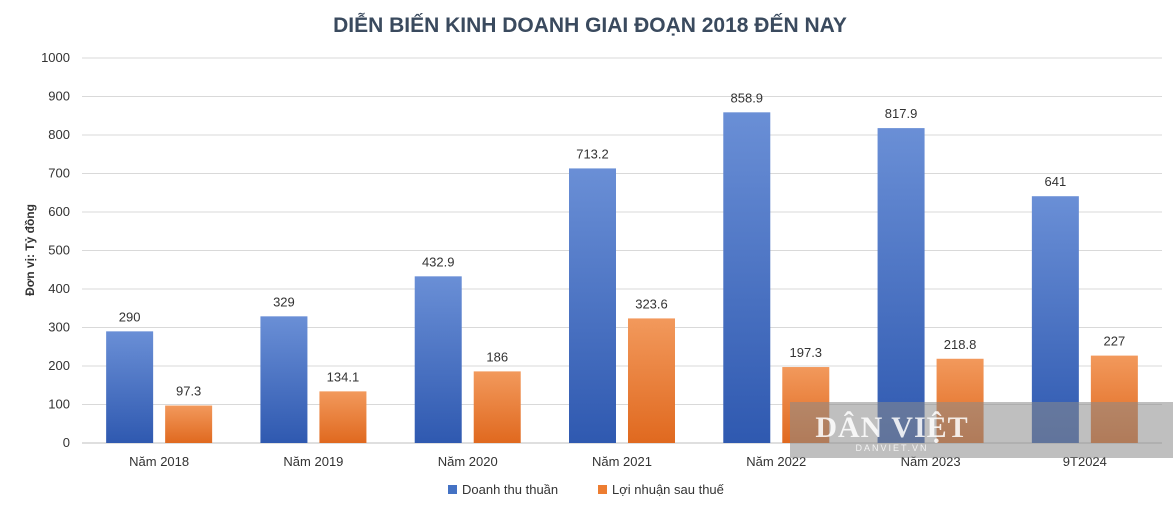  Describe the element at coordinates (343, 376) in the screenshot. I see `data-label: 134.1` at that location.